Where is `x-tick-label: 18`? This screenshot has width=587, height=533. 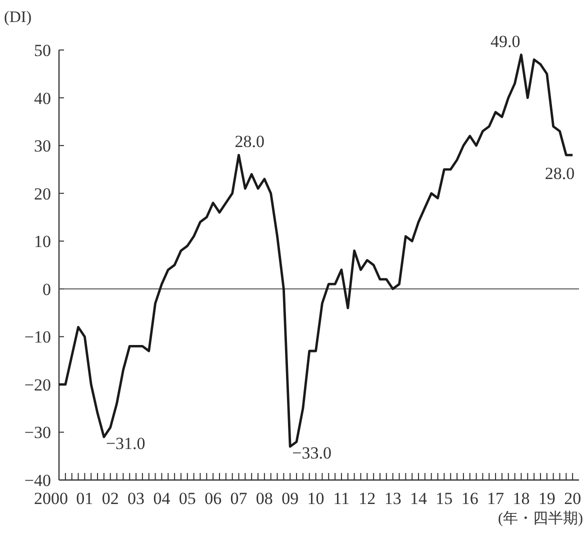 x-tick-label: 18 is located at coordinates (521, 498).